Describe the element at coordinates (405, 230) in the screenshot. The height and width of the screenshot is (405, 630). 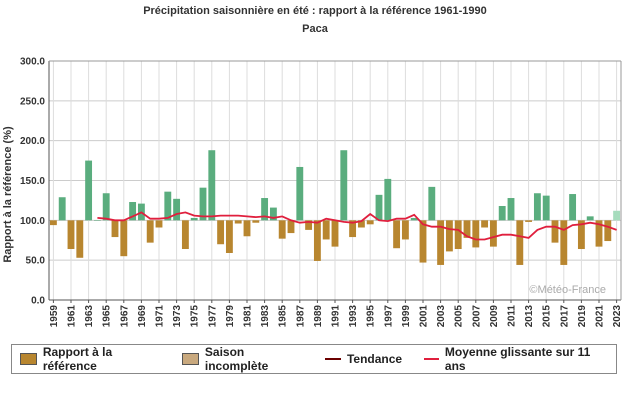
I see `bar-1999` at that location.